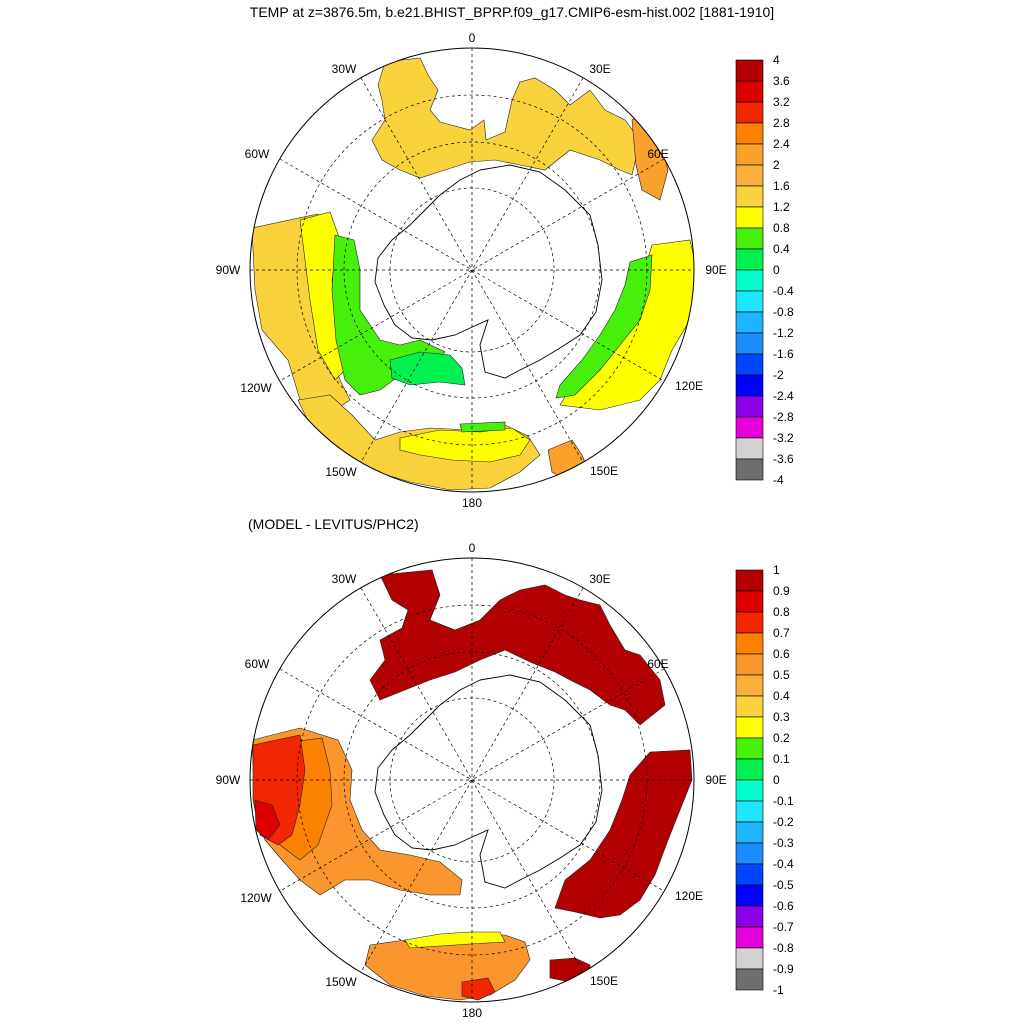 This screenshot has height=1024, width=1024. I want to click on colorbar-label: -2, so click(778, 375).